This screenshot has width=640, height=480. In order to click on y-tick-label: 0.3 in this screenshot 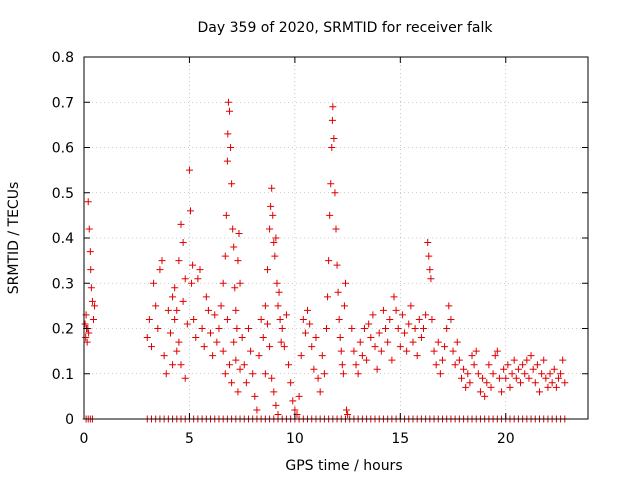, I will do `click(63, 284)`.